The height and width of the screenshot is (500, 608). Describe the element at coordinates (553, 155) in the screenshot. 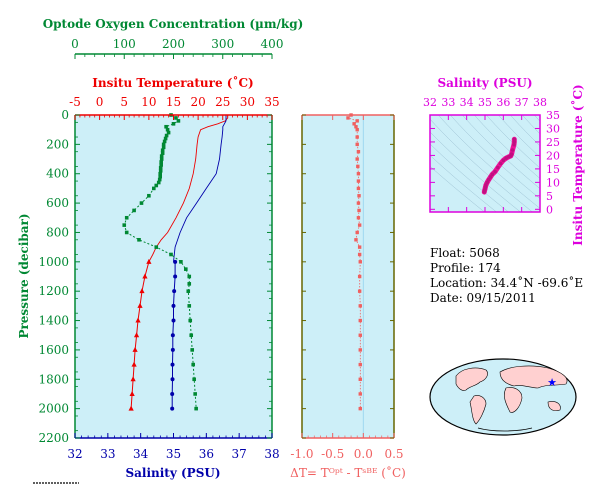

I see `ts-temperature-tick-label: 20` at that location.